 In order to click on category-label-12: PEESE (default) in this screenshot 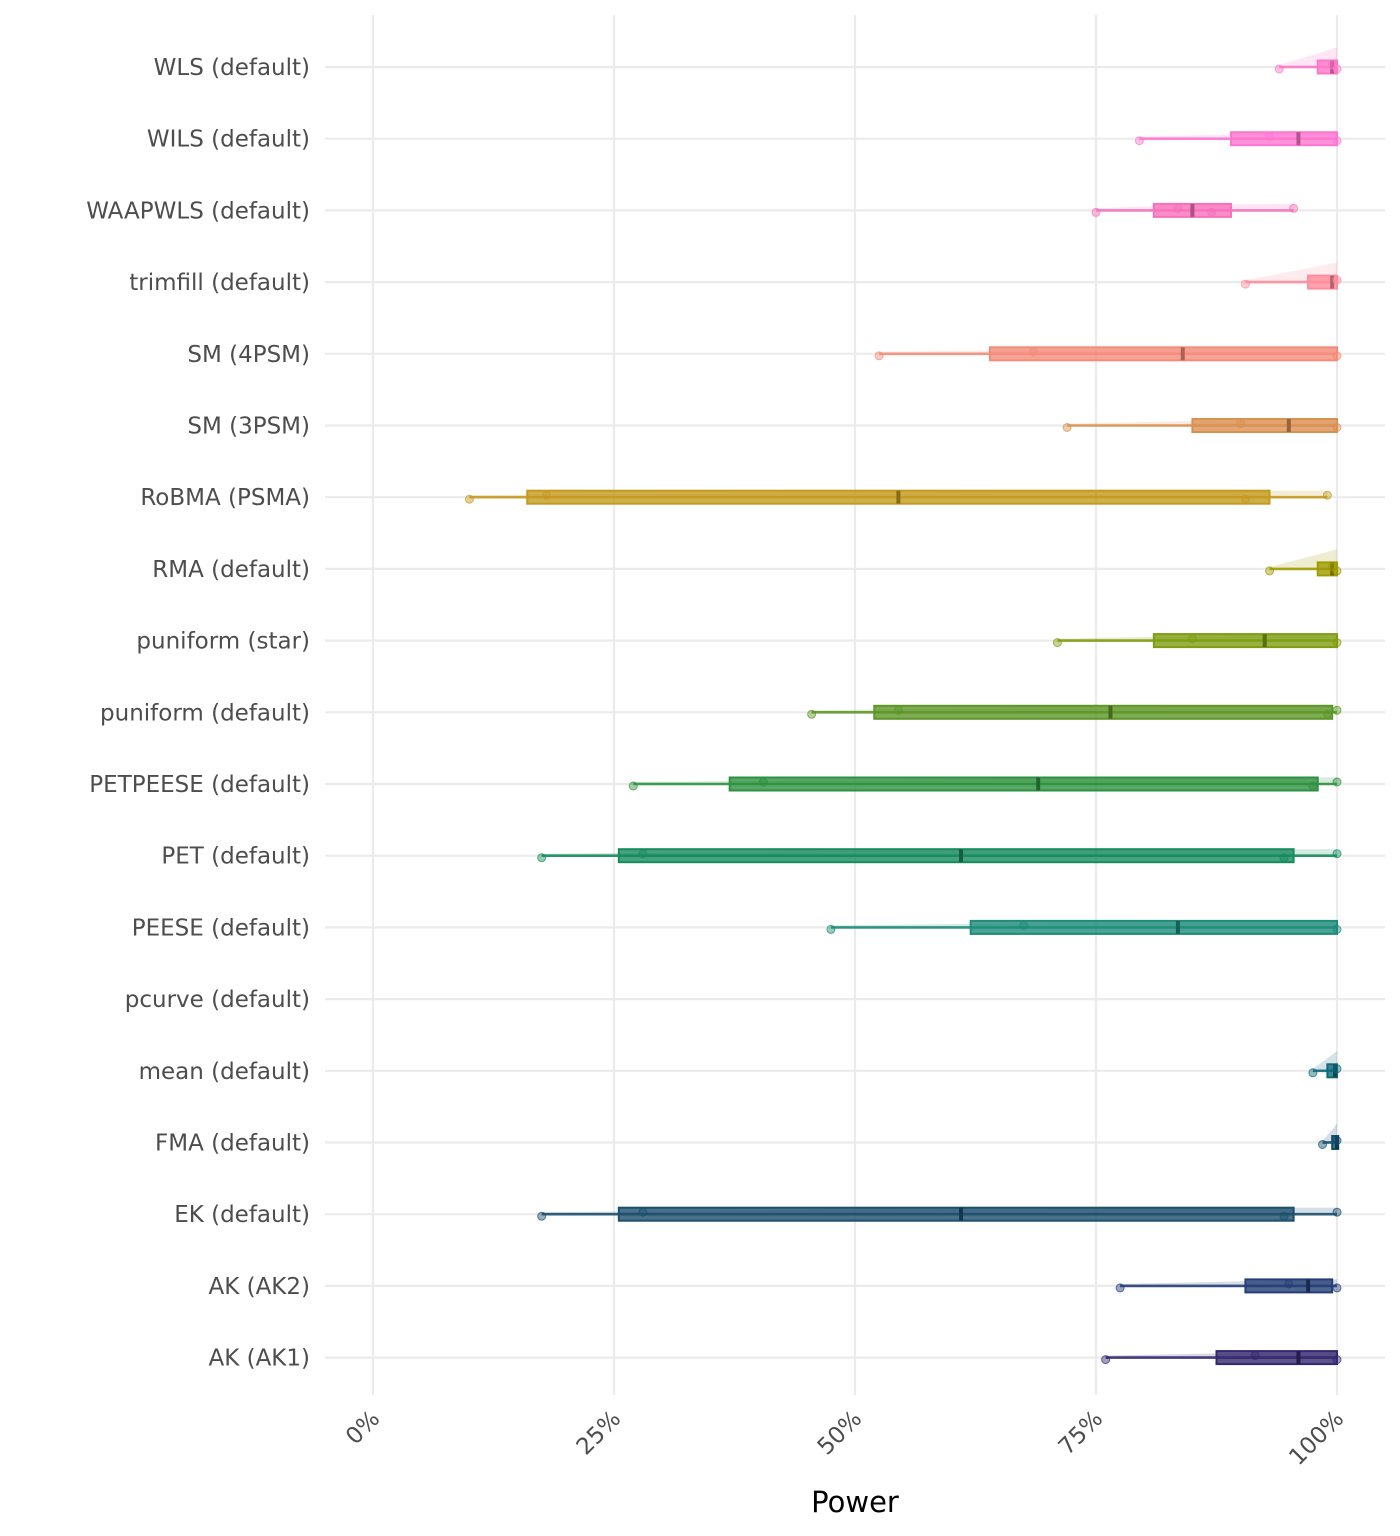, I will do `click(221, 928)`.